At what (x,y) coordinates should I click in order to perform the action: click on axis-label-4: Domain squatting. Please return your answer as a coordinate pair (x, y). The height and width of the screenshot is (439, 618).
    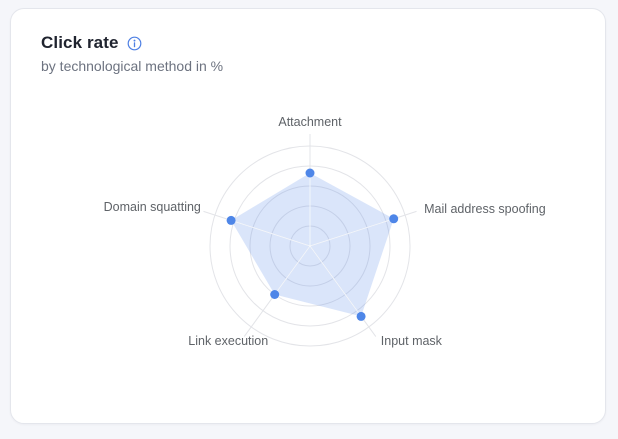
    Looking at the image, I should click on (152, 207).